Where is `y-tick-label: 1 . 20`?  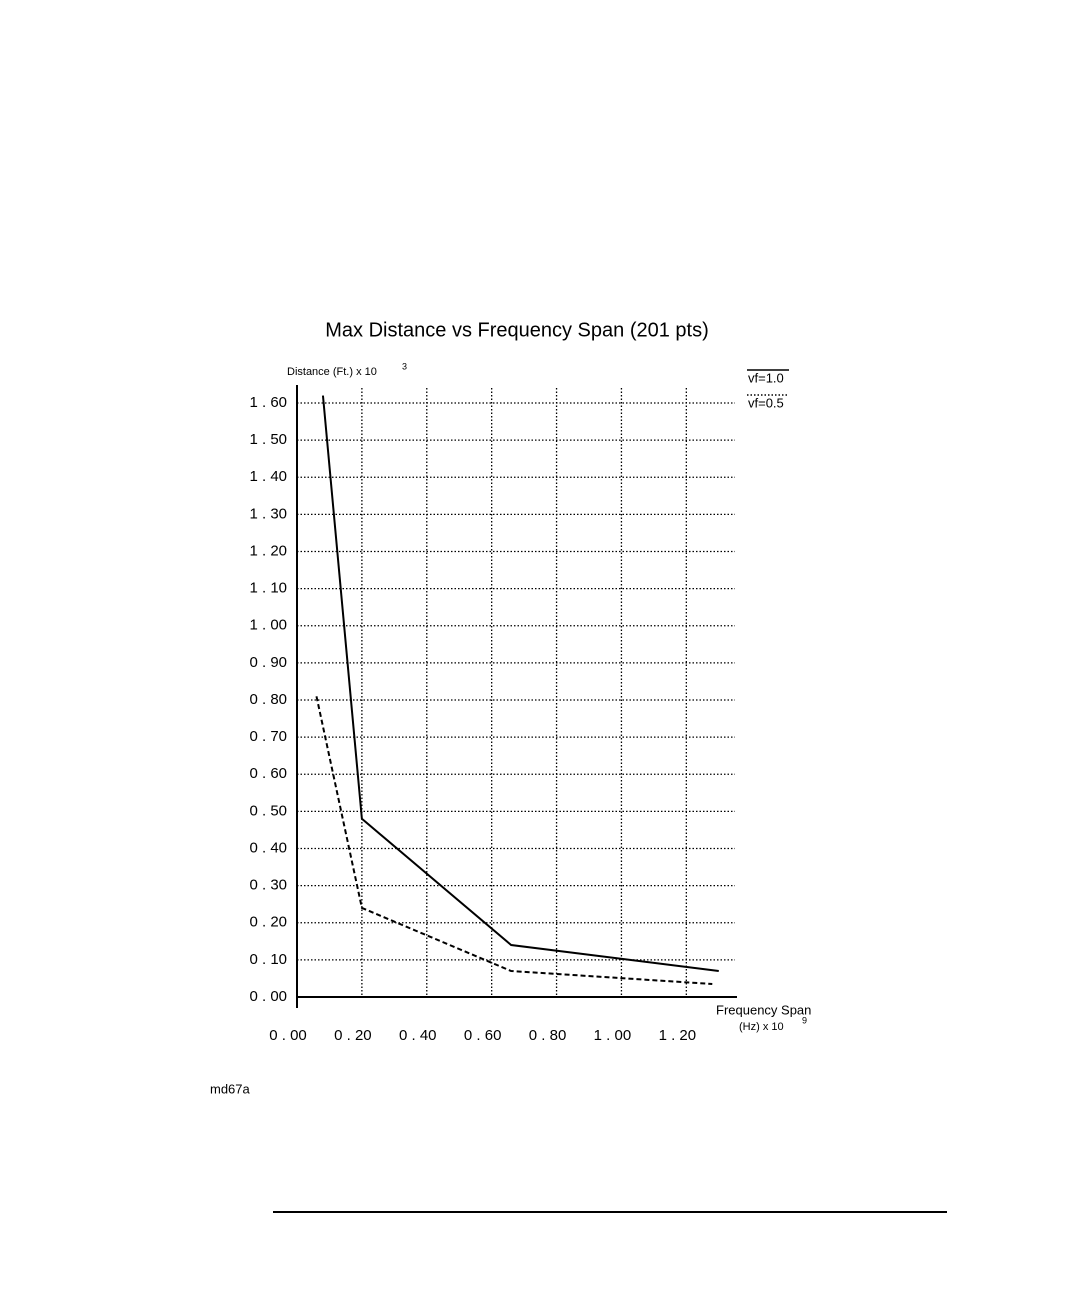
y-tick-label: 1 . 20 is located at coordinates (268, 550).